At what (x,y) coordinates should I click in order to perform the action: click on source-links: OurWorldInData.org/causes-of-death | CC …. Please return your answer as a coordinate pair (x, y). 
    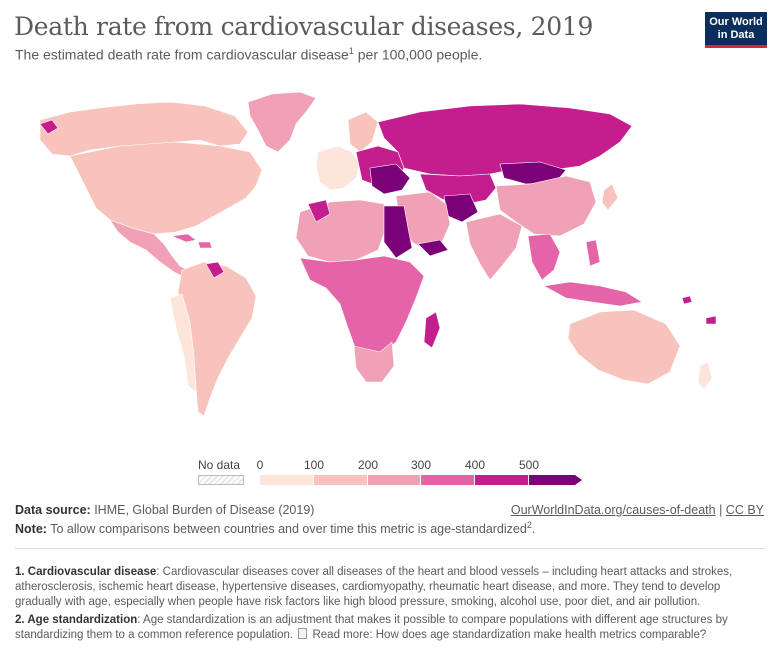
    Looking at the image, I should click on (637, 510).